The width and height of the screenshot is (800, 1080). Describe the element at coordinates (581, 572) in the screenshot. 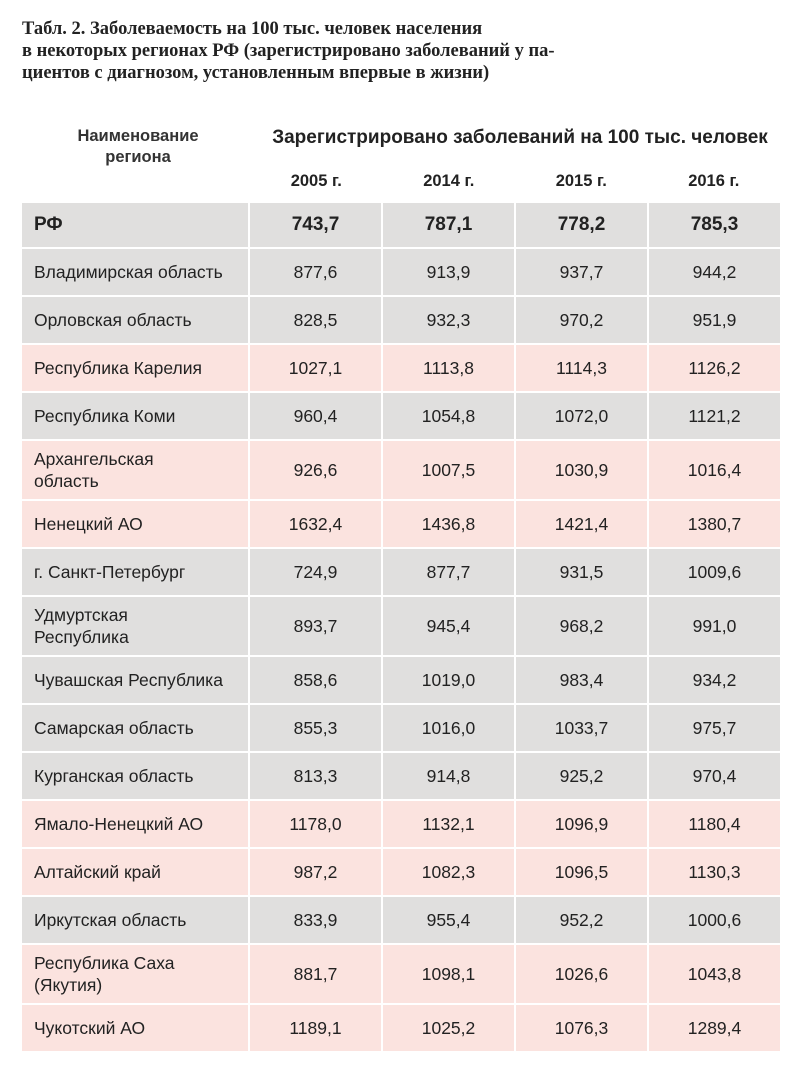

I see `value-cell: 931,5` at that location.